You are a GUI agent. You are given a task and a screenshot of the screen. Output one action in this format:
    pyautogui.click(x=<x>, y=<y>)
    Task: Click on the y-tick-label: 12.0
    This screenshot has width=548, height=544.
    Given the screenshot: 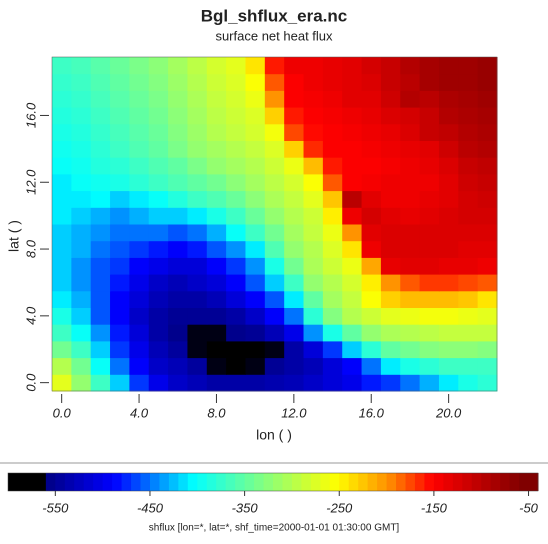 What is the action you would take?
    pyautogui.click(x=30, y=182)
    